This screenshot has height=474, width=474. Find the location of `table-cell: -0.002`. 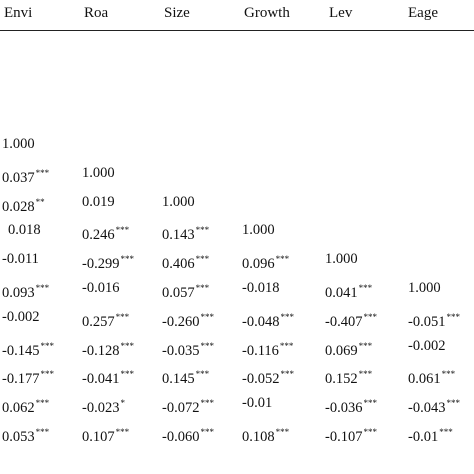

table-cell: -0.002 is located at coordinates (20, 317).